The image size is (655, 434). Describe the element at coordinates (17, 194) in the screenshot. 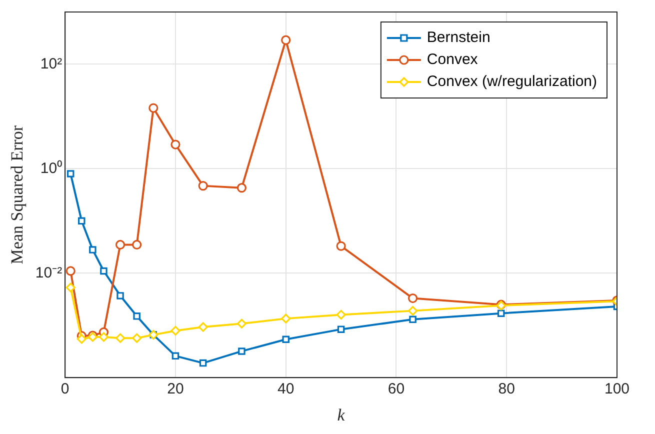

I see `y-axis-title: Mean Squared Error` at that location.